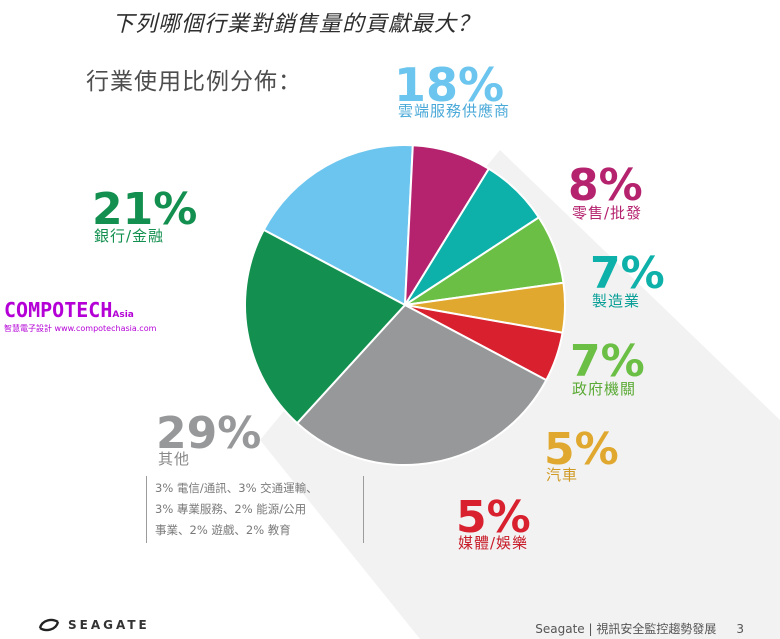 The width and height of the screenshot is (780, 639). I want to click on pct-other: 29%, so click(209, 433).